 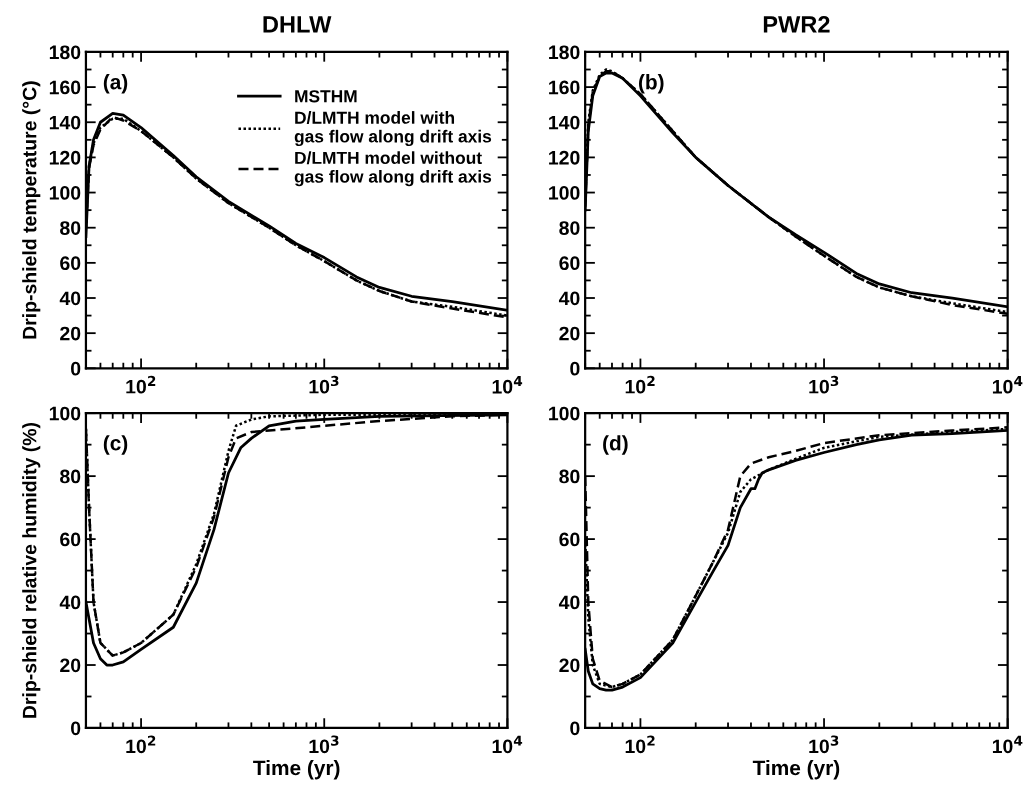 I want to click on annotation: (c), so click(x=115, y=445).